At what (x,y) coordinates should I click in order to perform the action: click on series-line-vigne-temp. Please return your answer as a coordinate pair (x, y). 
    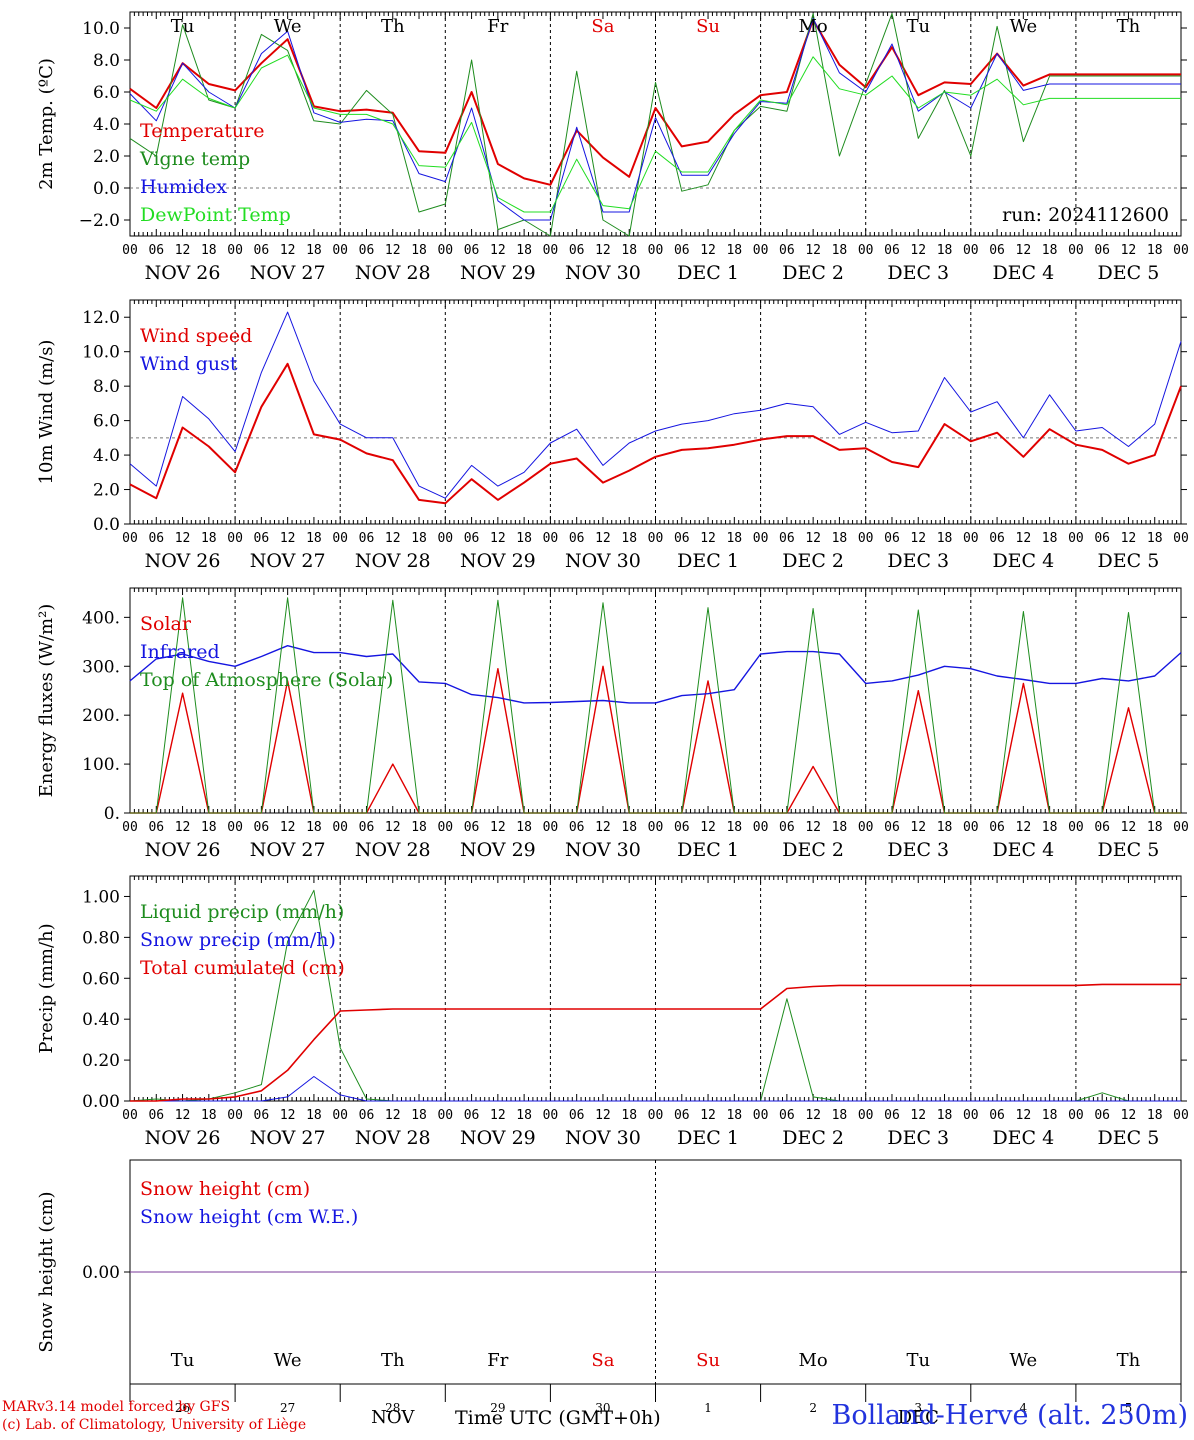
    Looking at the image, I should click on (655, 125).